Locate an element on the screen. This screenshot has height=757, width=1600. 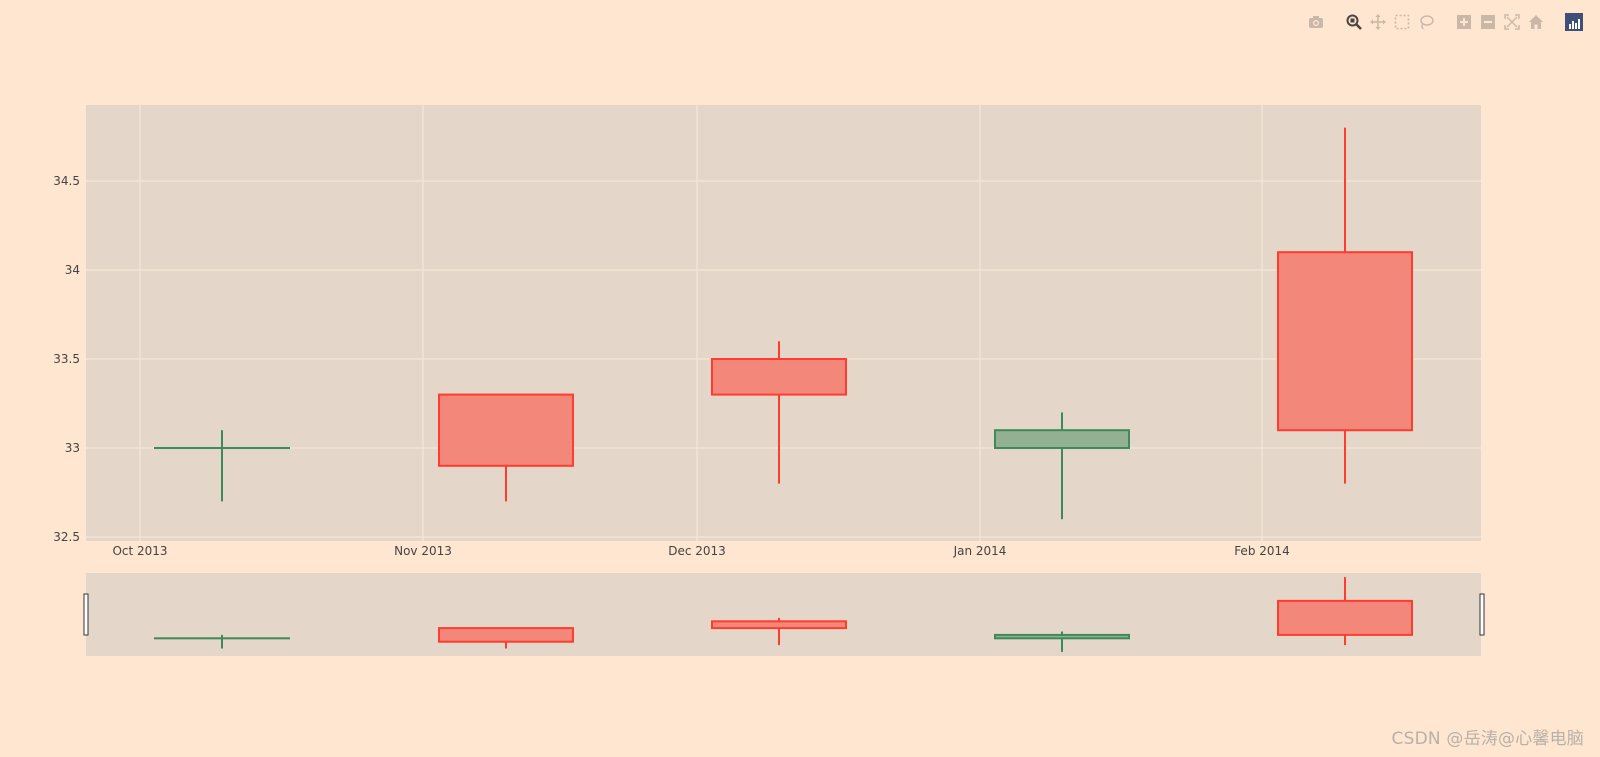
zoom-out-icon is located at coordinates (1488, 22).